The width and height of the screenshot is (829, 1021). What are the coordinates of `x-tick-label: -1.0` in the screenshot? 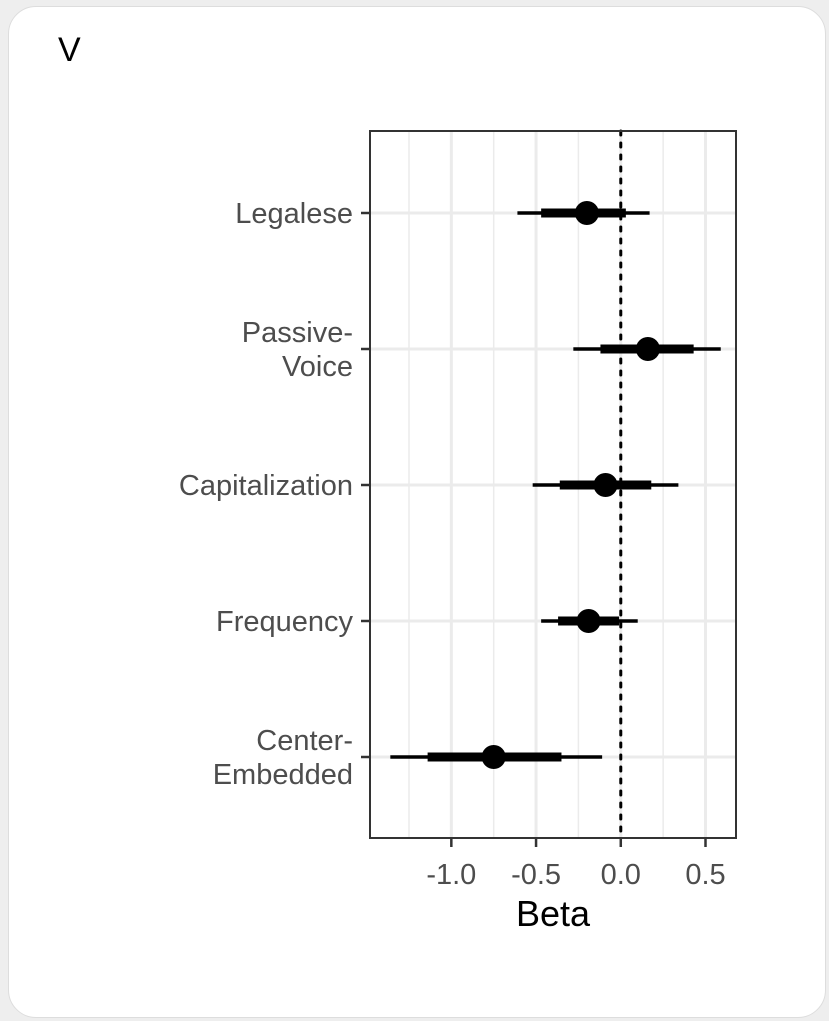 It's located at (451, 875).